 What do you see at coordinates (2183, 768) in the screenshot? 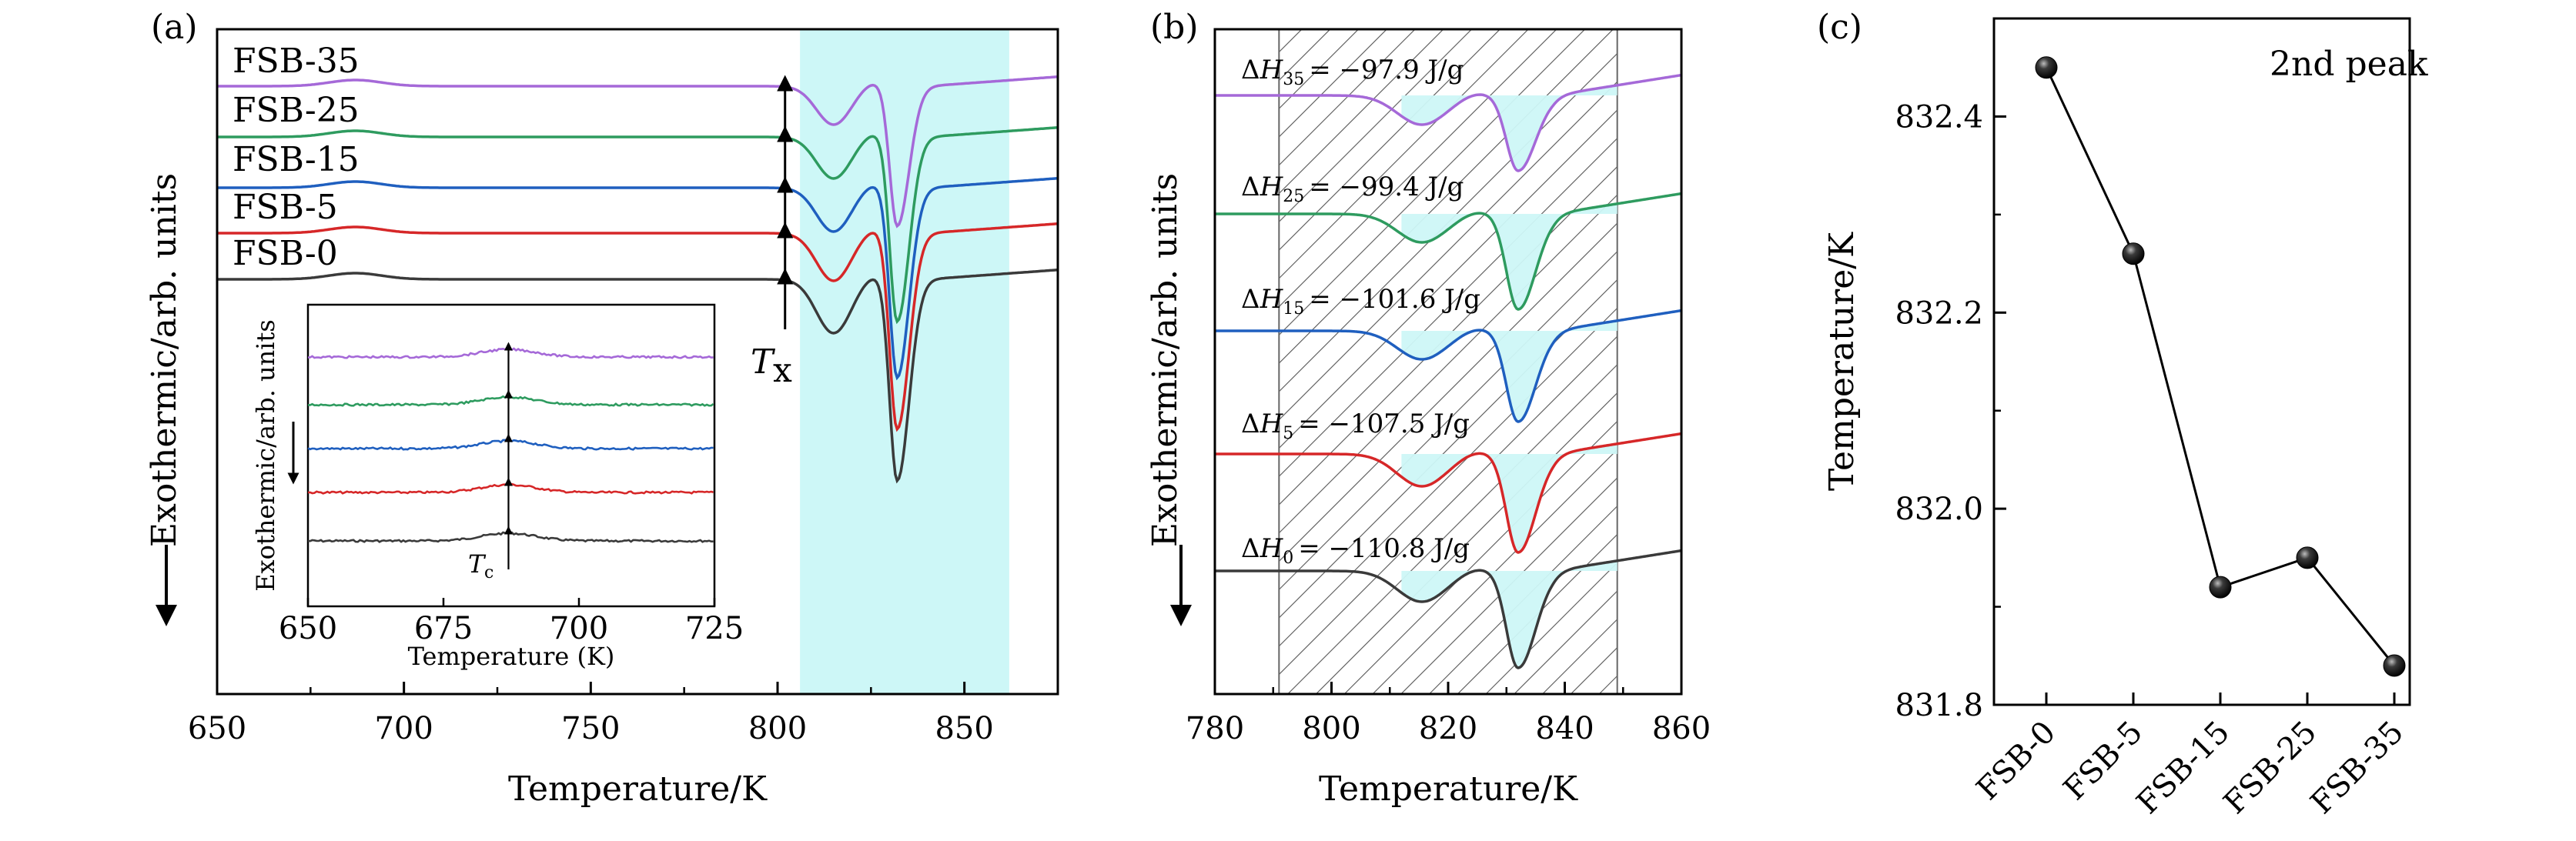
I see `category-label: FSB-15` at bounding box center [2183, 768].